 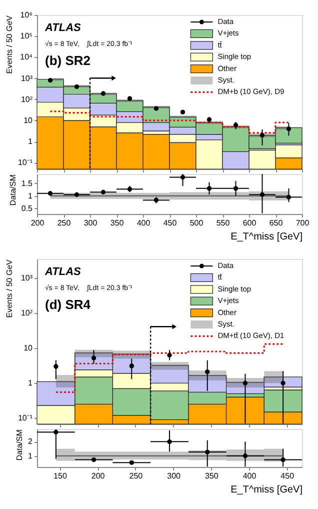 What do you see at coordinates (26, 15) in the screenshot?
I see `y-tick-label: 10⁶` at bounding box center [26, 15].